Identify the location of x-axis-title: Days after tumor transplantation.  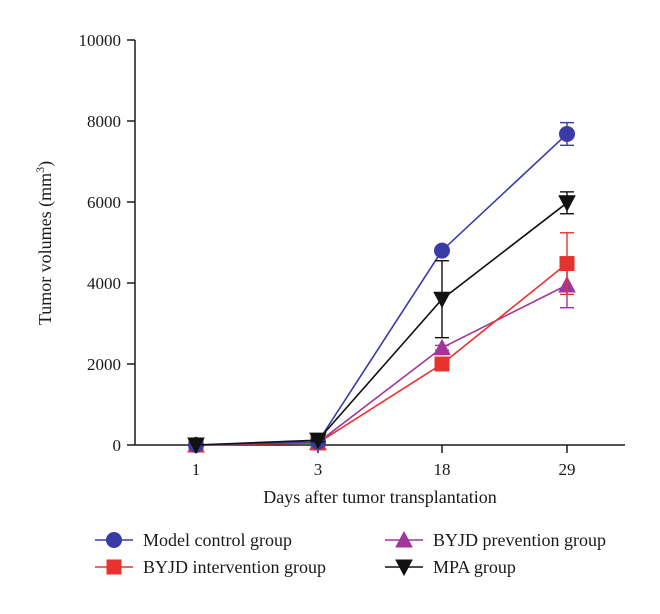
(379, 497).